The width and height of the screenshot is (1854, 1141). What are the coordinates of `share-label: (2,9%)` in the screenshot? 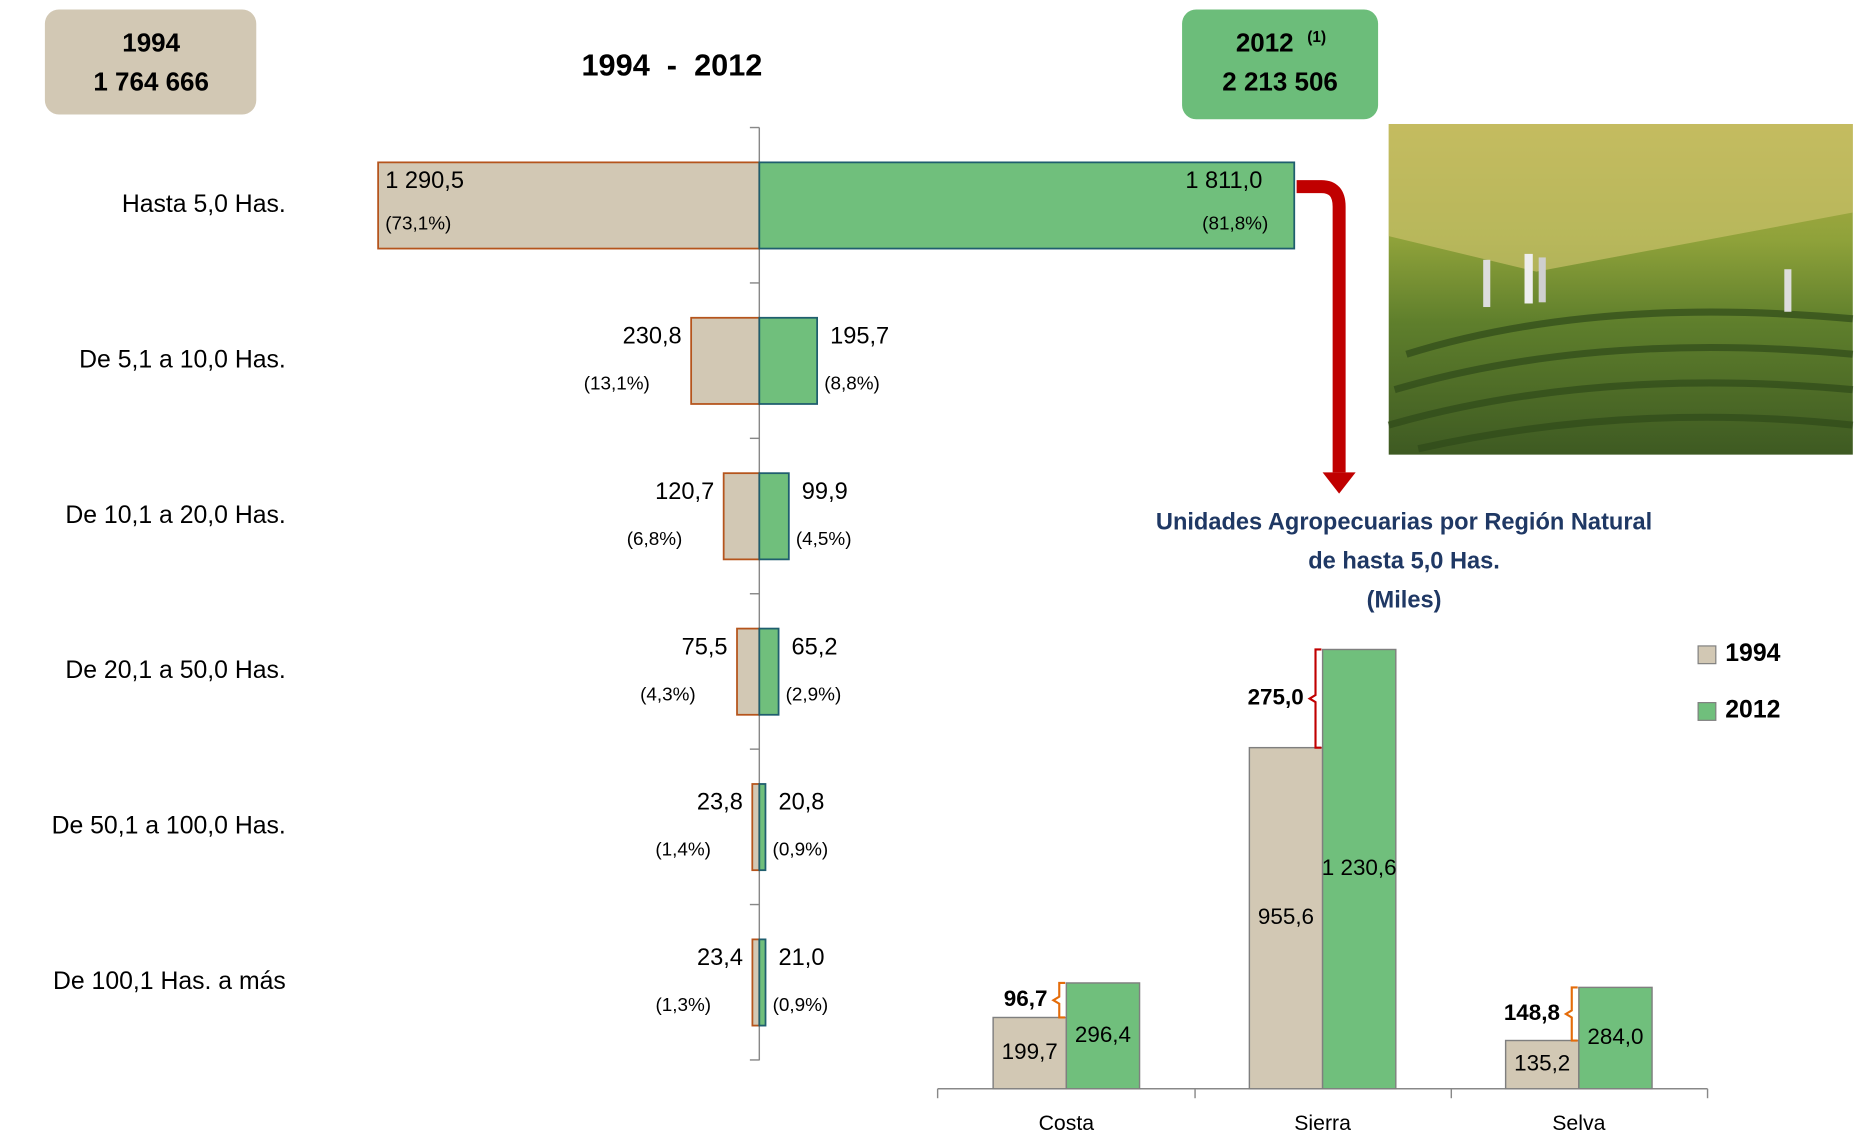 It's located at (814, 694).